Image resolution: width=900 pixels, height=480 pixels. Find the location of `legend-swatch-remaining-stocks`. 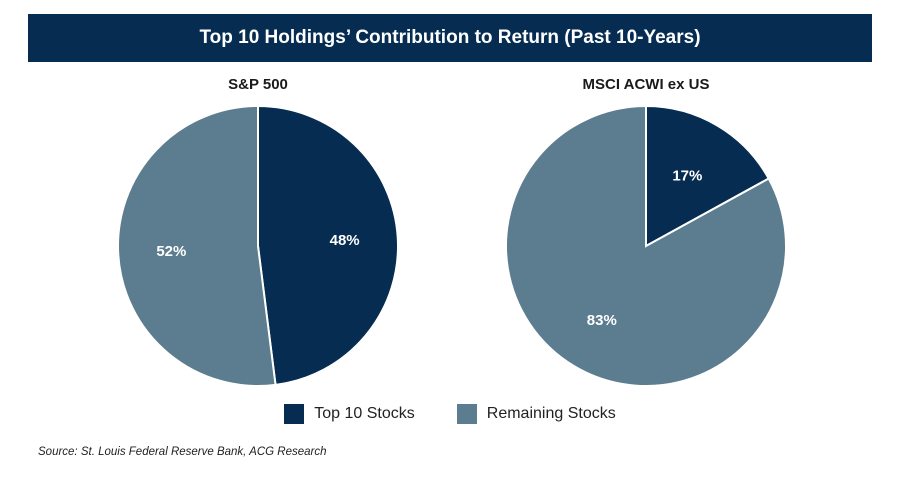

legend-swatch-remaining-stocks is located at coordinates (466, 414).